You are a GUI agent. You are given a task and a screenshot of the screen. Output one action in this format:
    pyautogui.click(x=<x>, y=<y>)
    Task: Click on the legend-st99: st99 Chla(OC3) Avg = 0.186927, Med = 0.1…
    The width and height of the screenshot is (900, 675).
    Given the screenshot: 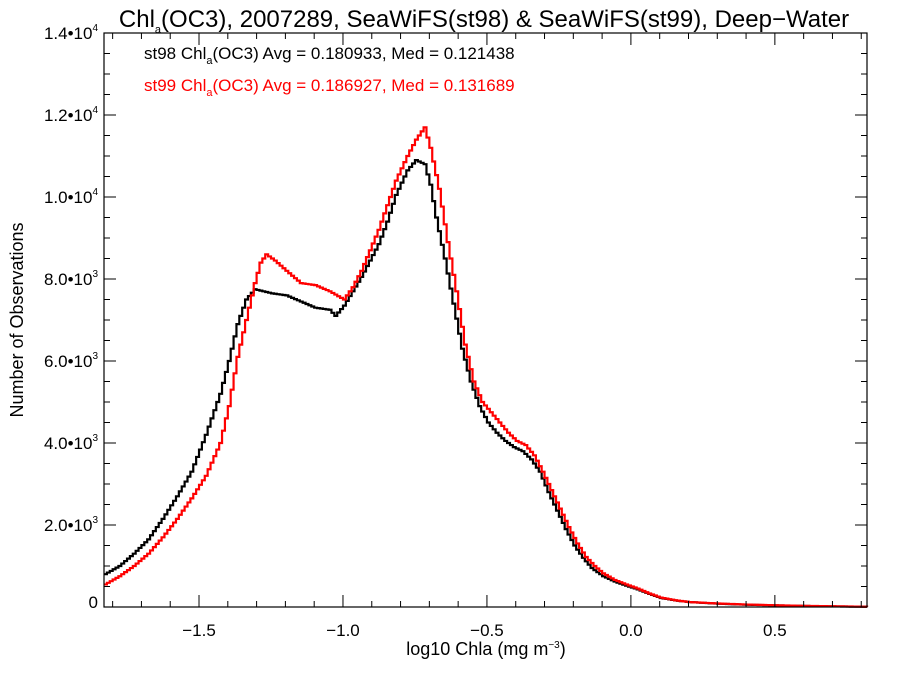 What is the action you would take?
    pyautogui.click(x=329, y=87)
    